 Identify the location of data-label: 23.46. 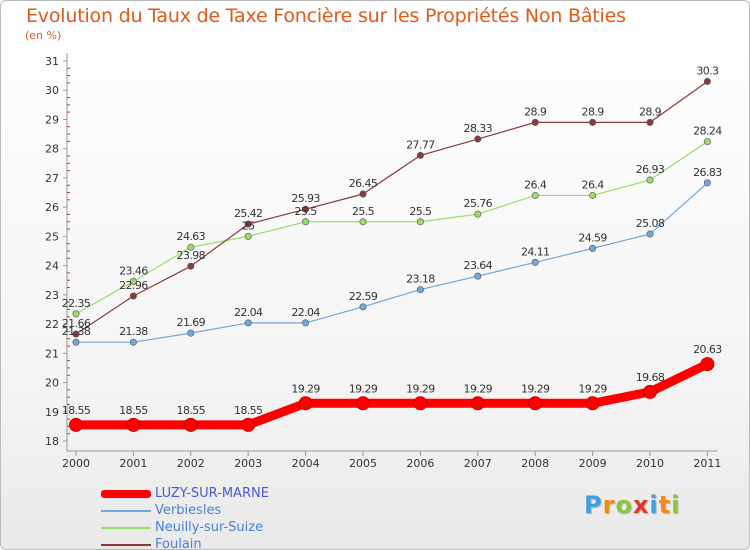
(133, 270).